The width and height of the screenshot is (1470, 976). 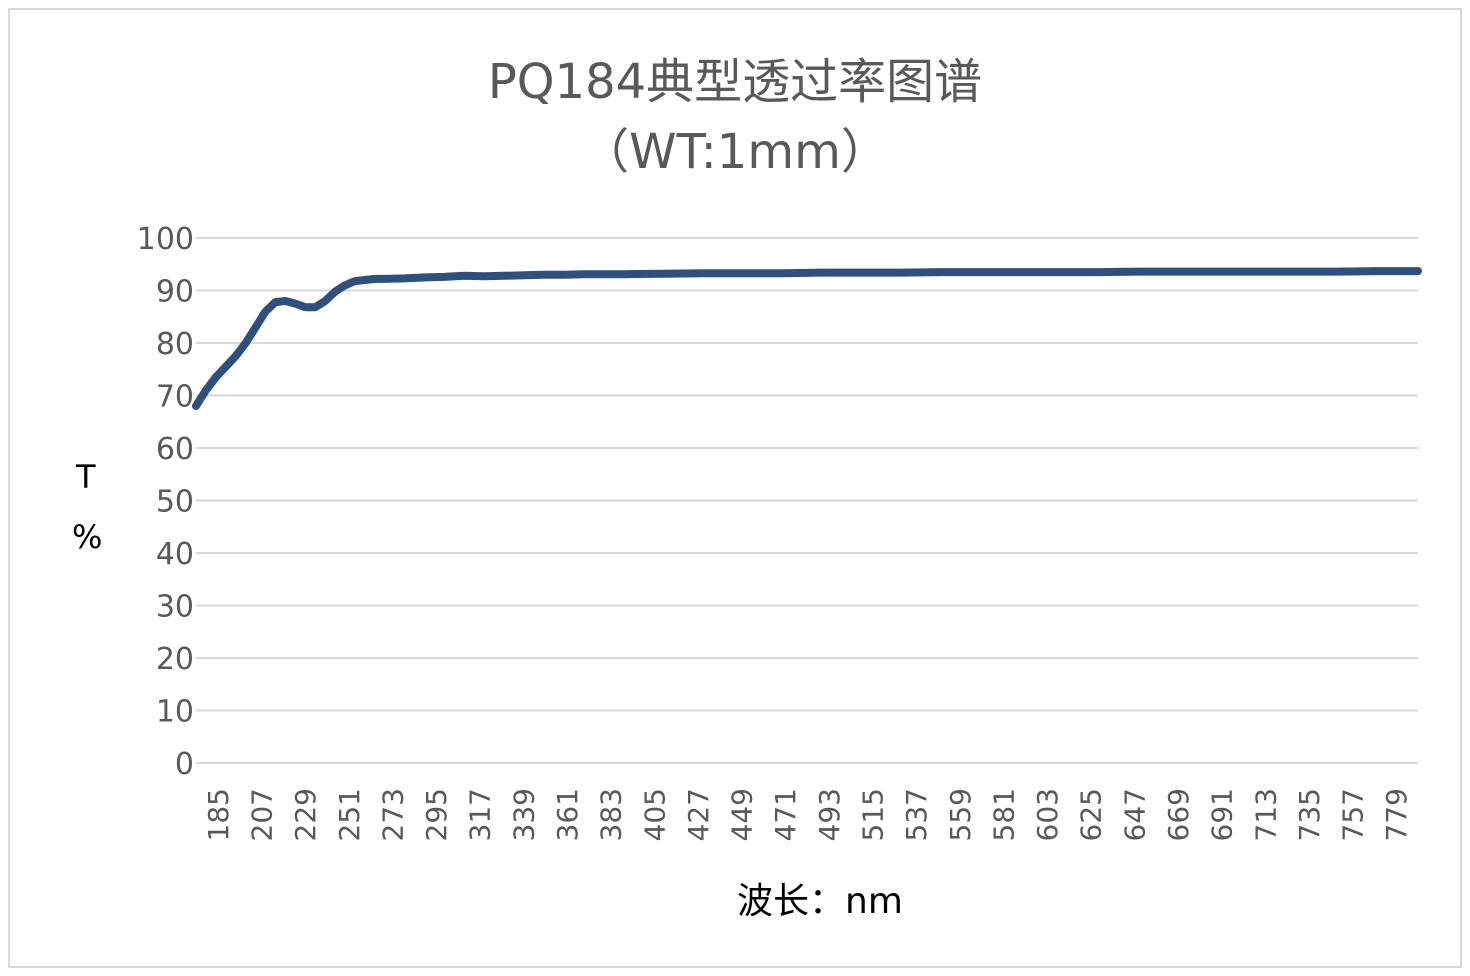 I want to click on y-tick-label: 40, so click(x=175, y=554).